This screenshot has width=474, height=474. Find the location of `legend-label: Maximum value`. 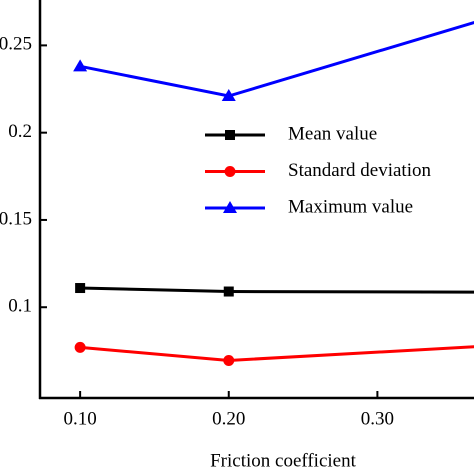

legend-label: Maximum value is located at coordinates (350, 206).